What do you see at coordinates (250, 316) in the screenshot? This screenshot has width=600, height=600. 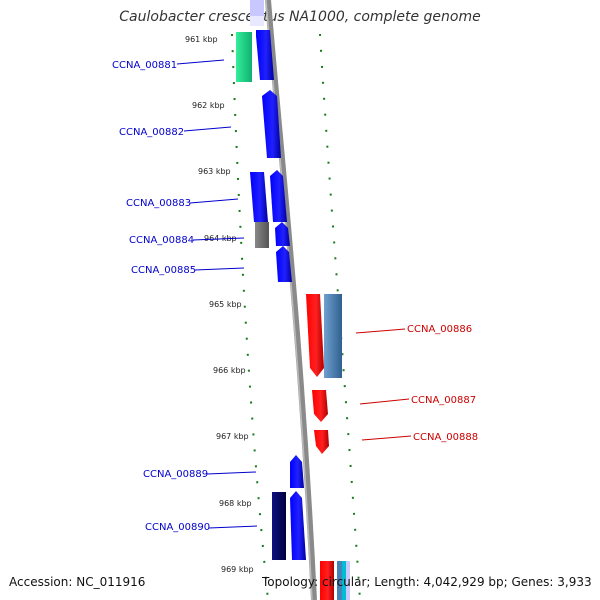 I see `gc-track-left` at bounding box center [250, 316].